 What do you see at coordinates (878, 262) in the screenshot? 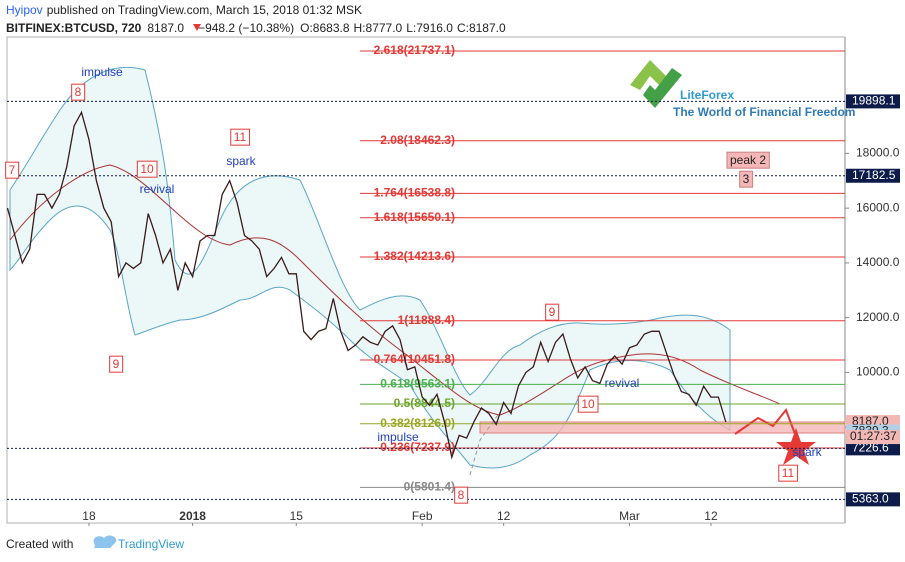
I see `y-tick-label: 14000.0` at bounding box center [878, 262].